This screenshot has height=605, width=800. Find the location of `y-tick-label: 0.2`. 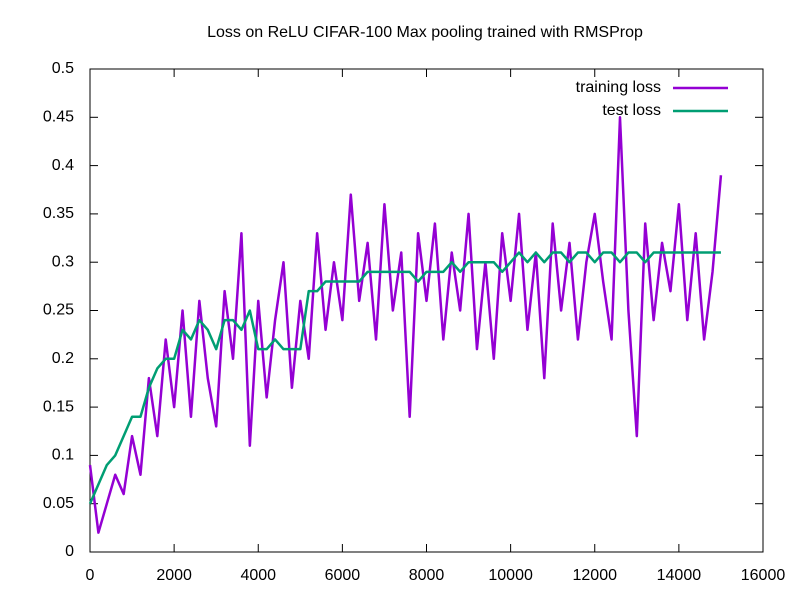

y-tick-label: 0.2 is located at coordinates (63, 358).